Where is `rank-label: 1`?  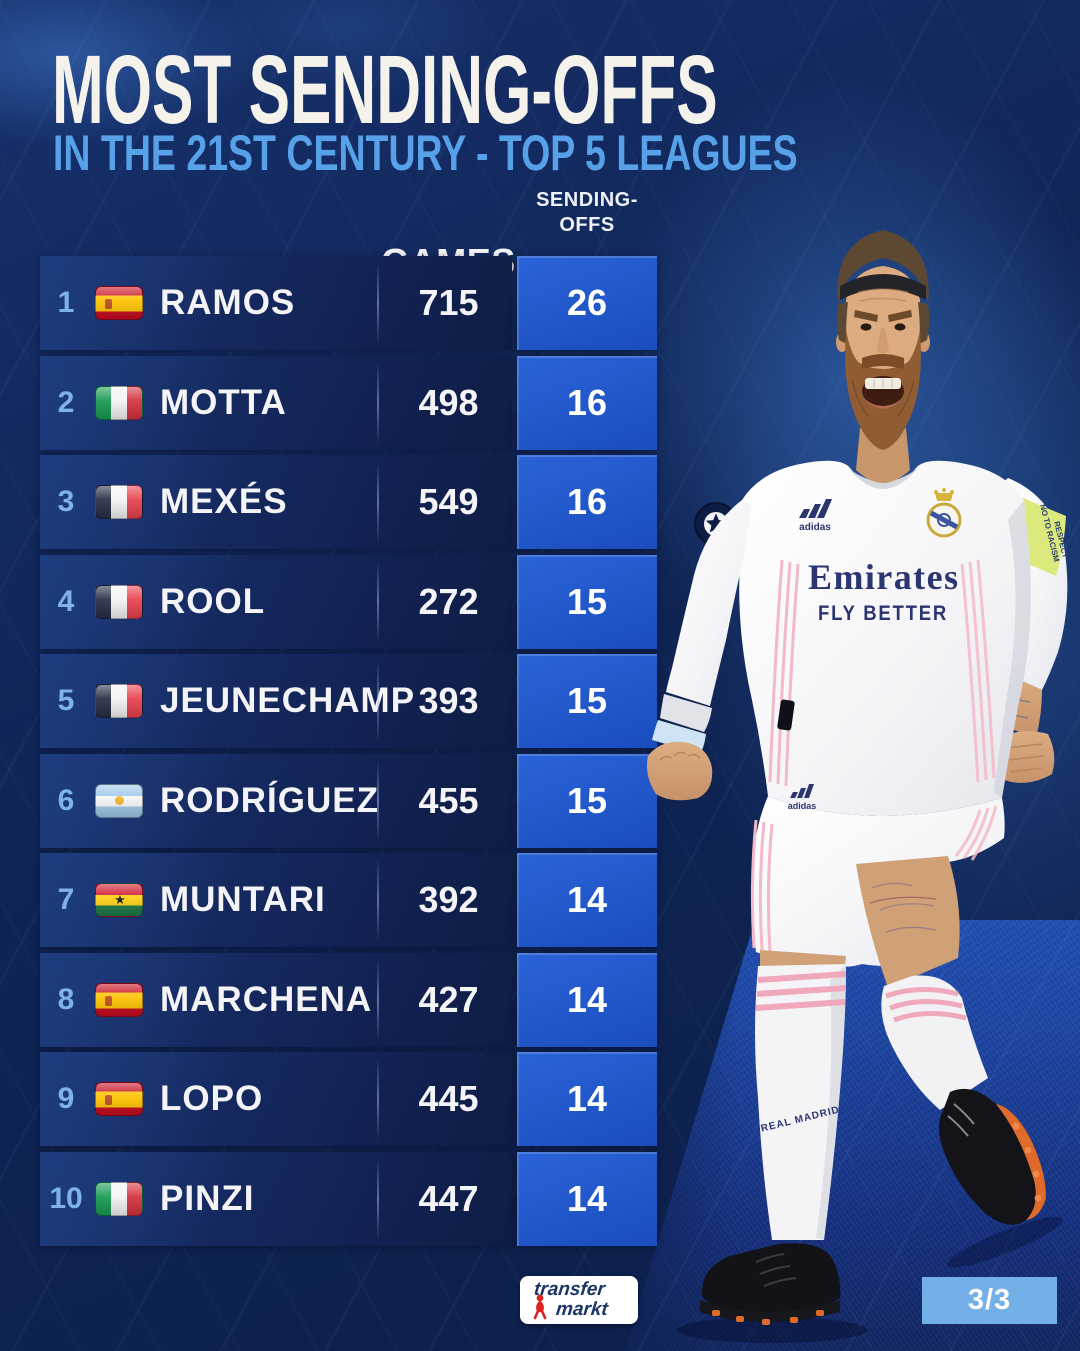 rank-label: 1 is located at coordinates (66, 302).